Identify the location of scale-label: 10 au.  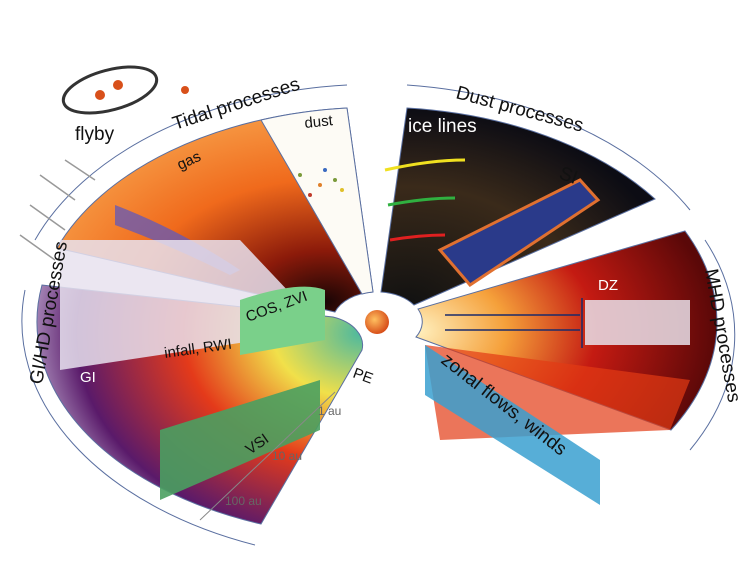
(287, 456).